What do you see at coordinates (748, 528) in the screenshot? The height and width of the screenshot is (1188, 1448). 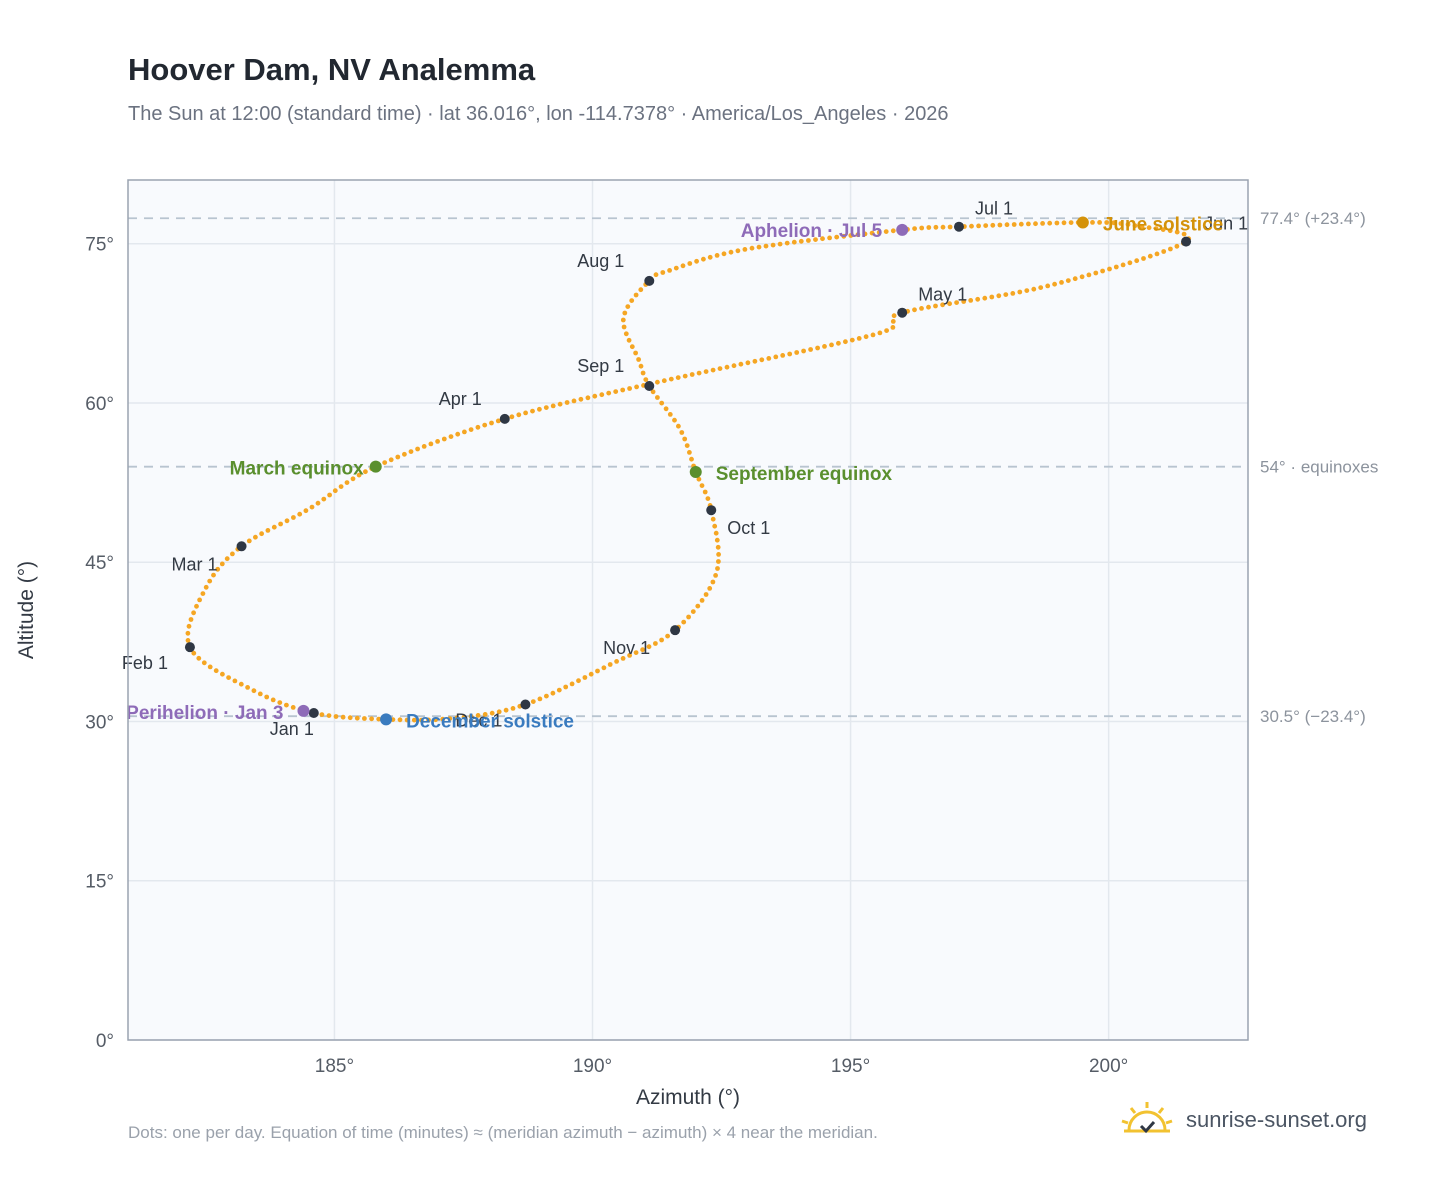 I see `month-marker-label: Oct 1` at bounding box center [748, 528].